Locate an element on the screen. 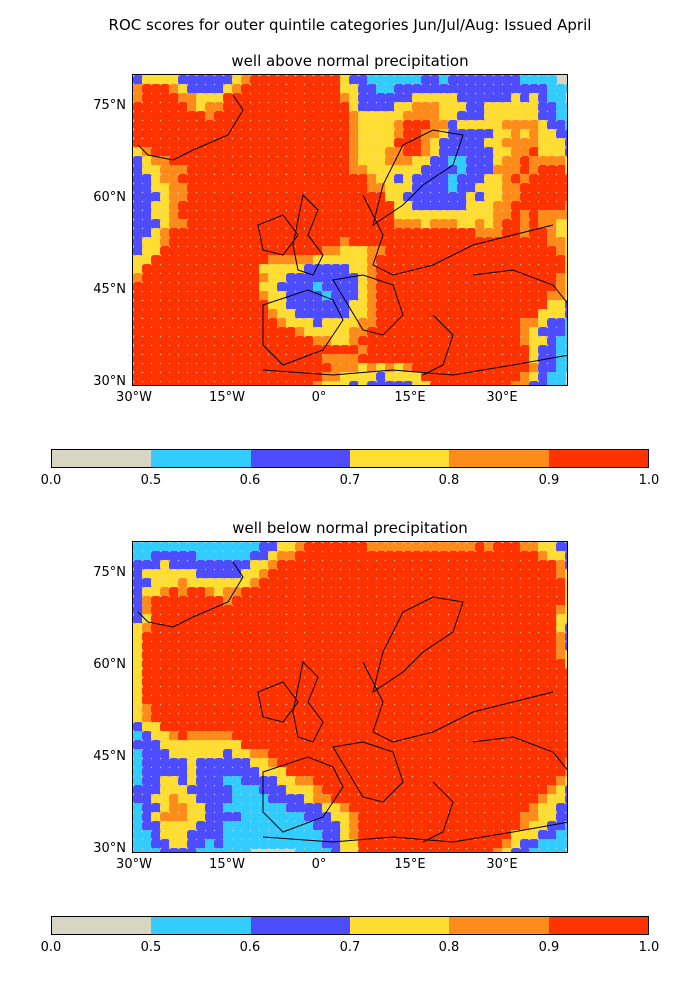 The height and width of the screenshot is (1000, 700). panel-subtitle: well above normal precipitation is located at coordinates (350, 61).